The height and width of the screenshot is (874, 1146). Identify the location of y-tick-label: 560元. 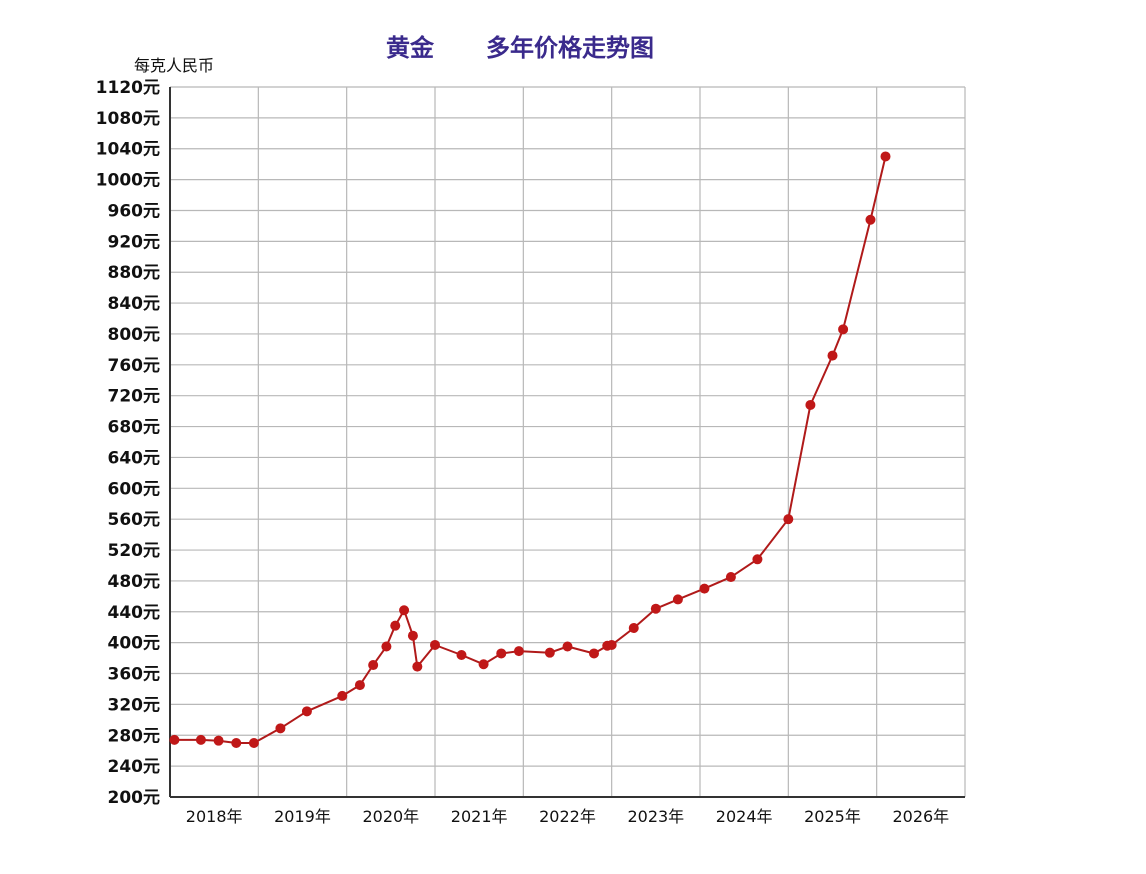
(134, 520).